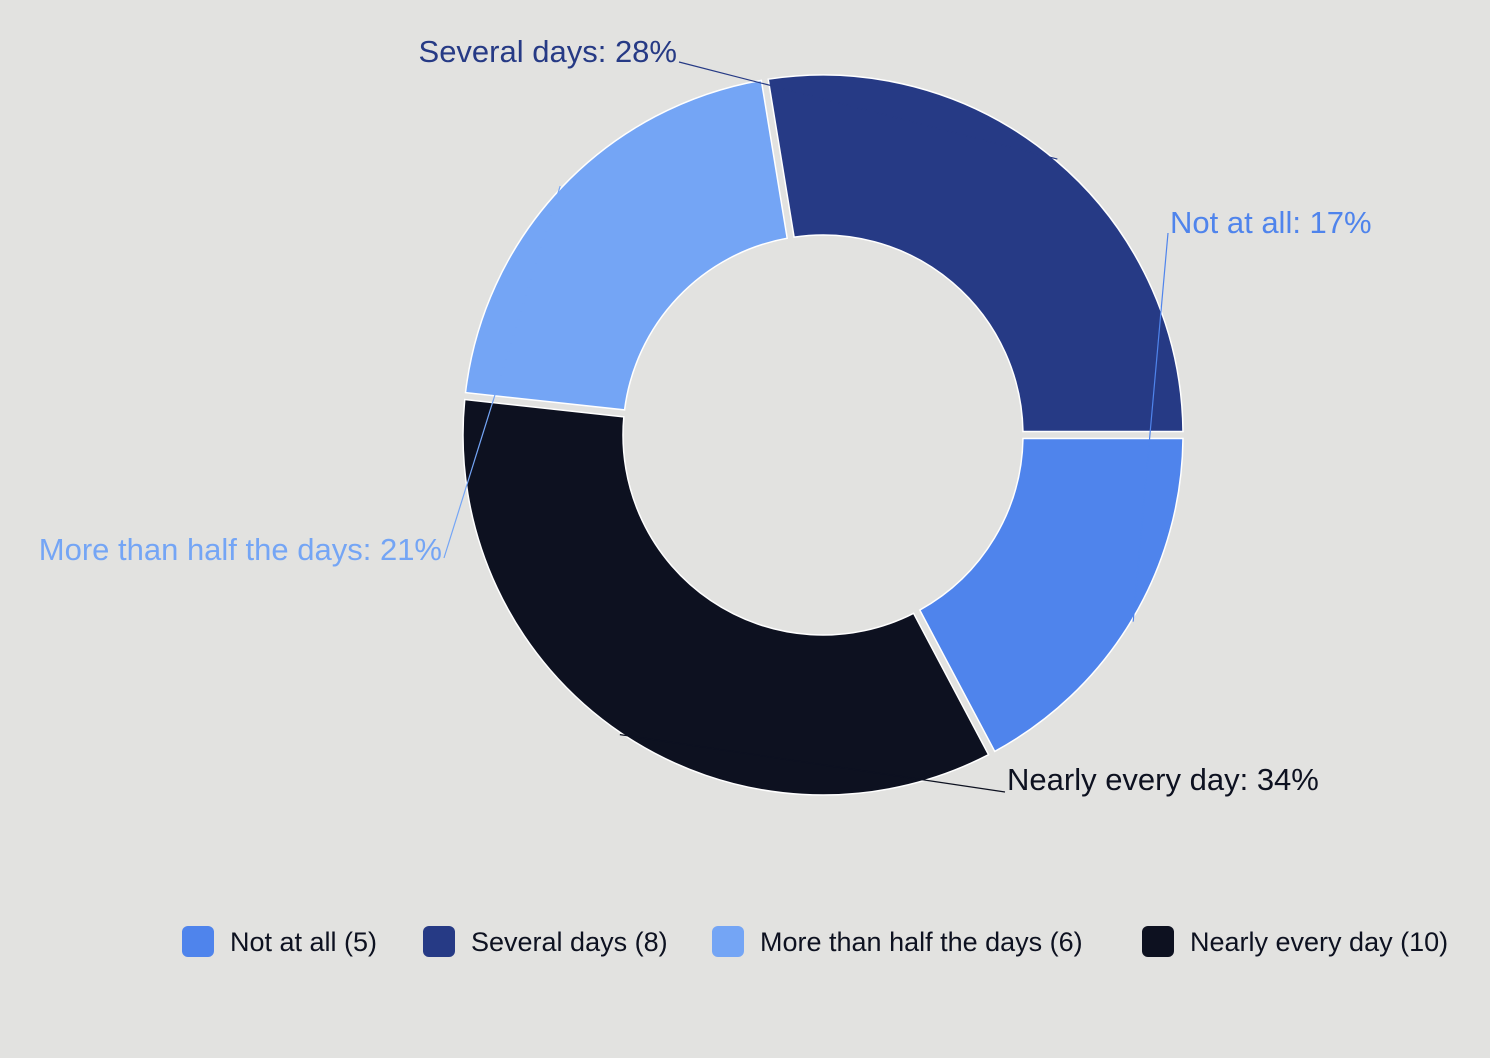 The height and width of the screenshot is (1058, 1490). What do you see at coordinates (569, 942) in the screenshot?
I see `legend-label-several-days: Several days (8)` at bounding box center [569, 942].